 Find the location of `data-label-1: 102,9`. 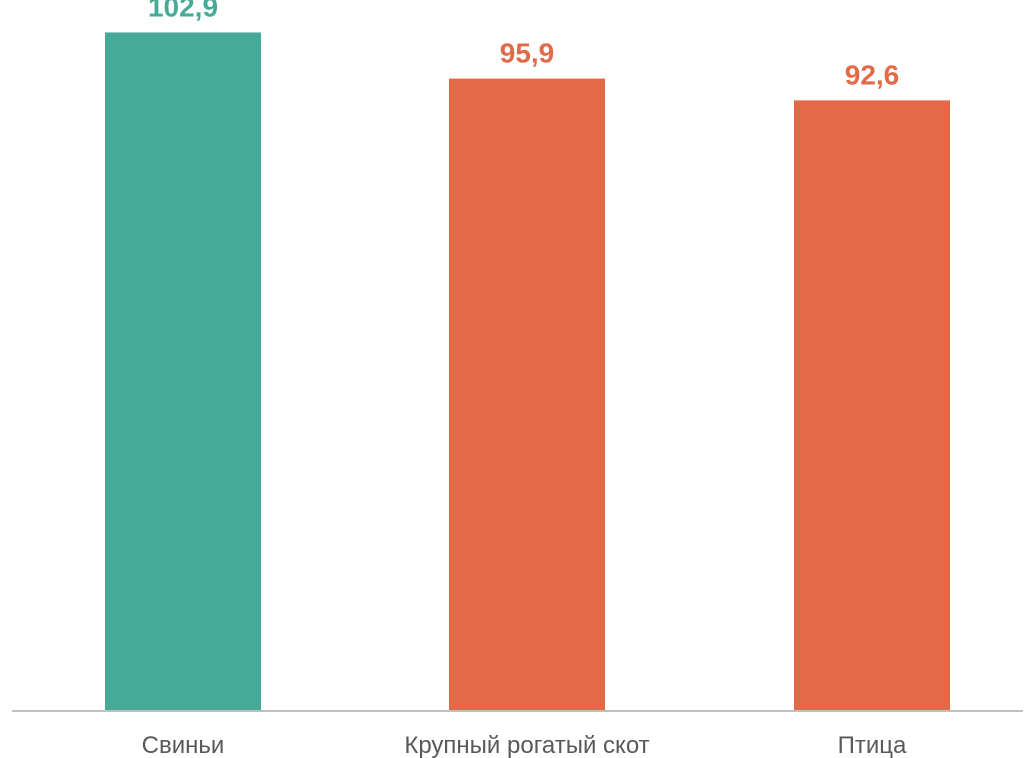

data-label-1: 102,9 is located at coordinates (183, 11).